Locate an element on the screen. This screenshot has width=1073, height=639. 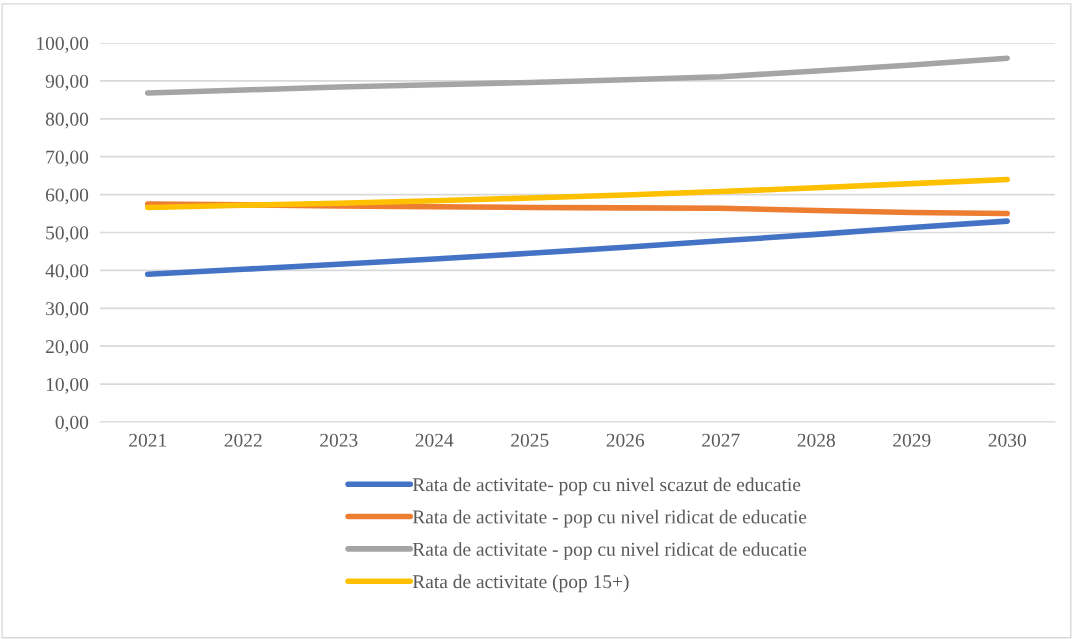
x-tick-label: 2022 is located at coordinates (243, 440).